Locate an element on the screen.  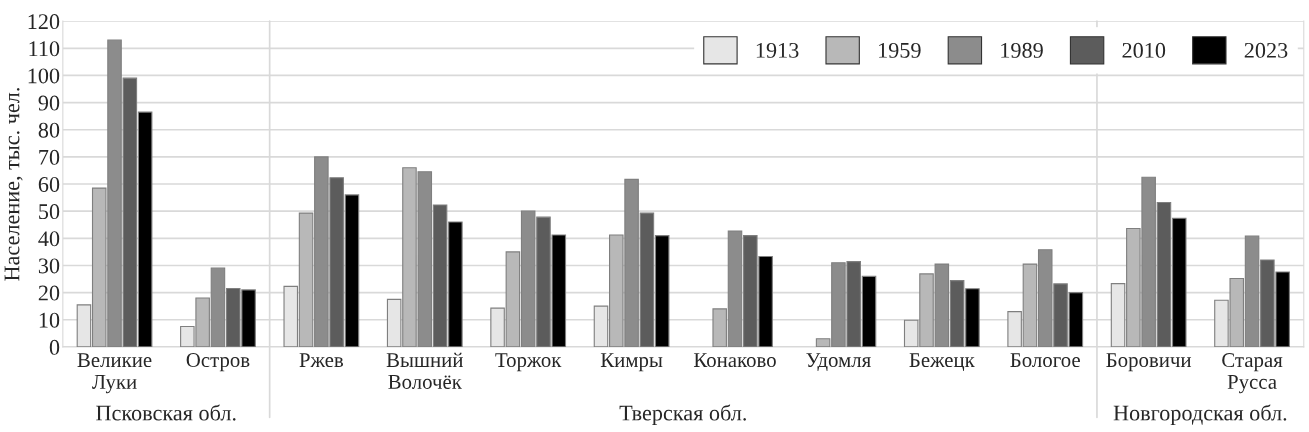
text: Тверская обл. is located at coordinates (682, 415).